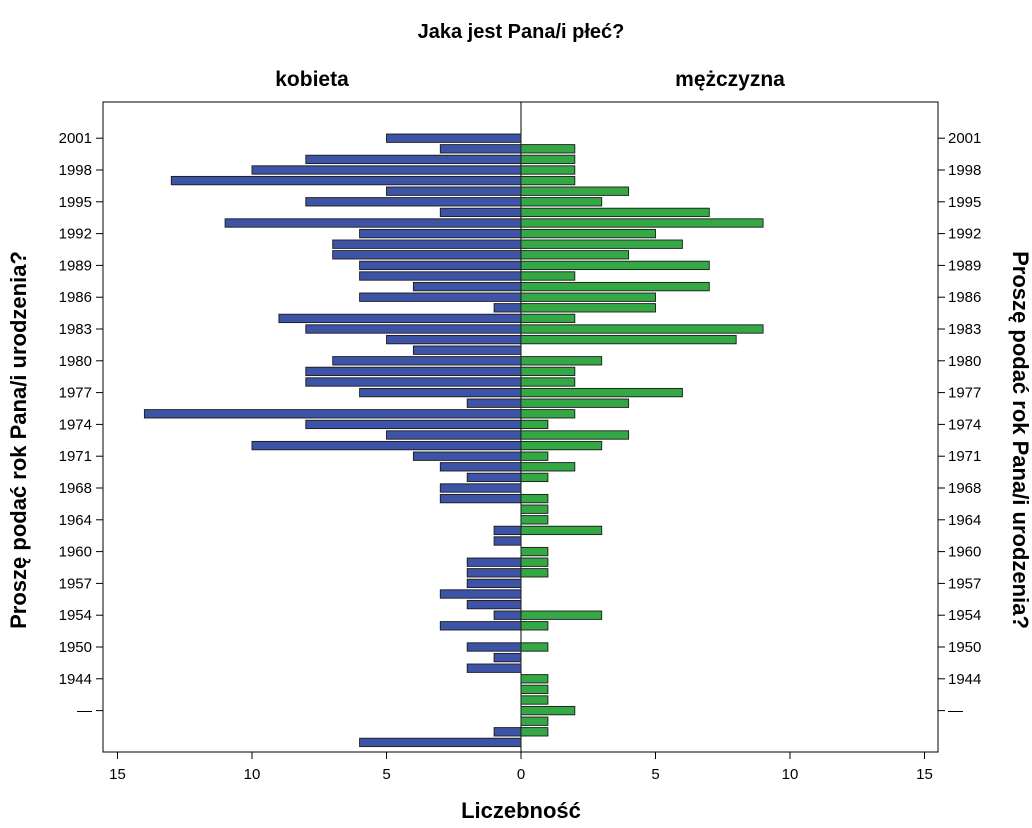 Image resolution: width=1032 pixels, height=828 pixels. Describe the element at coordinates (75, 202) in the screenshot. I see `y-tick-label-left-2: 1995` at that location.